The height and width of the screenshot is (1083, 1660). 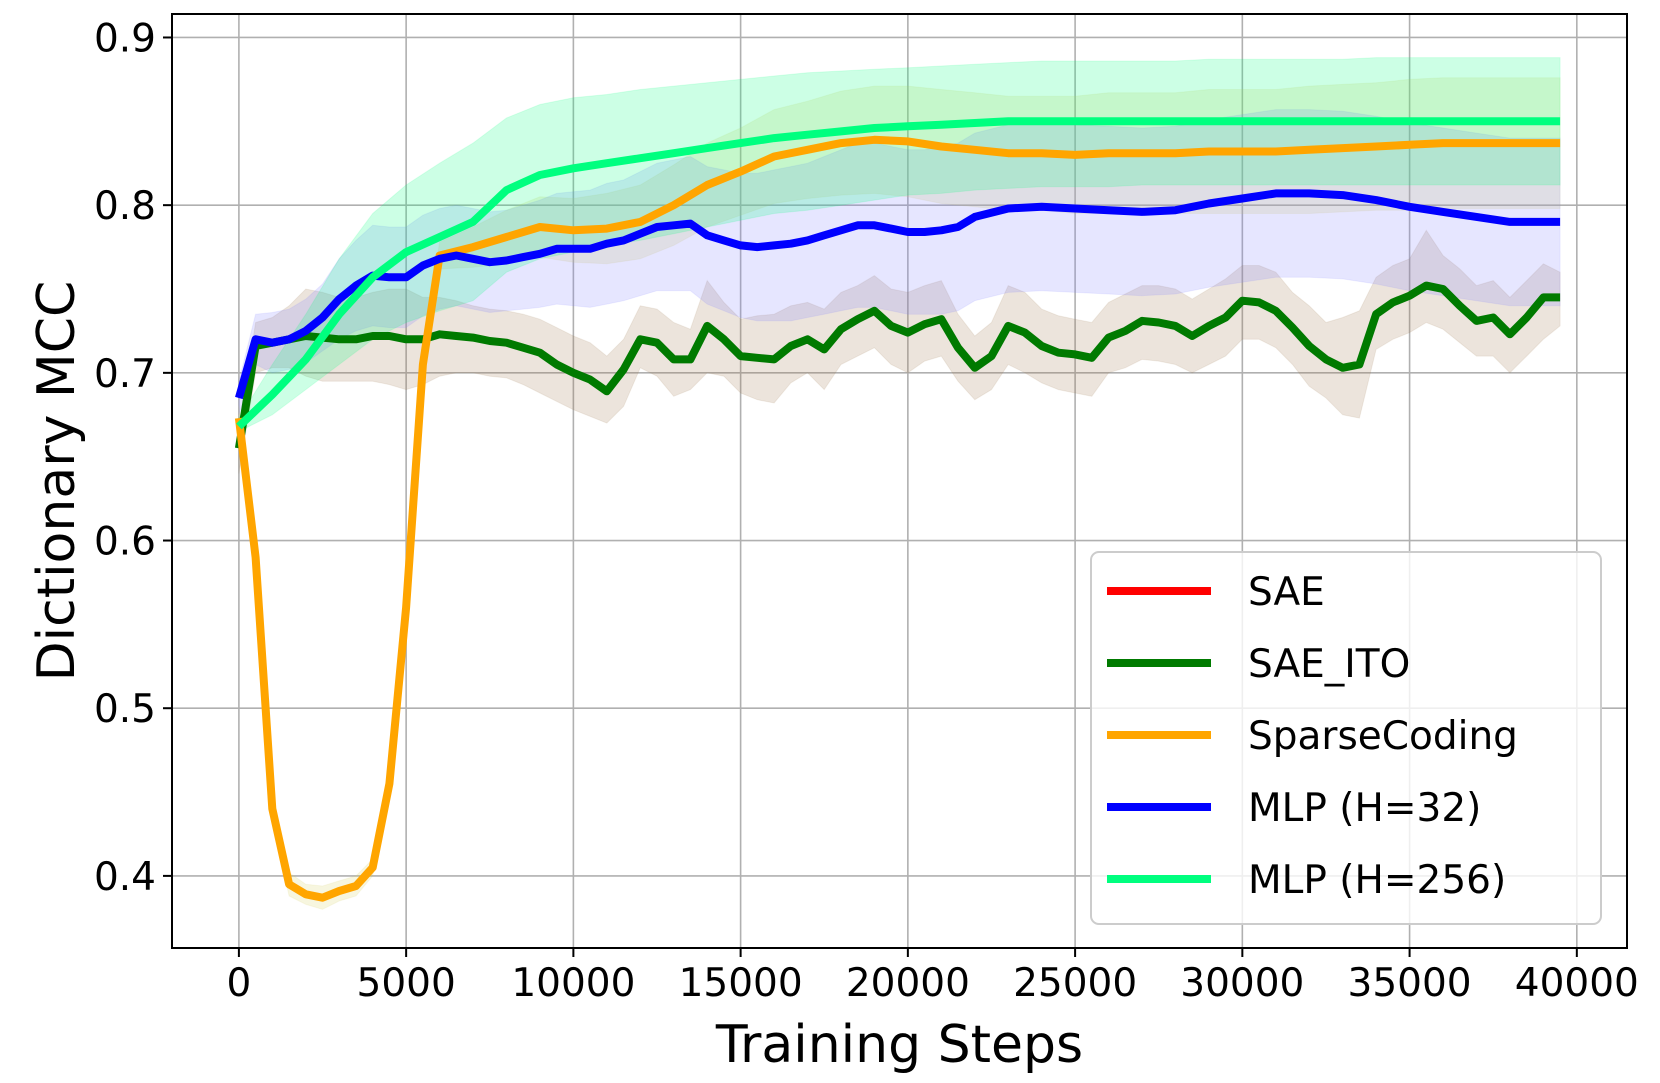 What do you see at coordinates (125, 206) in the screenshot?
I see `y-tick-label: 0.8` at bounding box center [125, 206].